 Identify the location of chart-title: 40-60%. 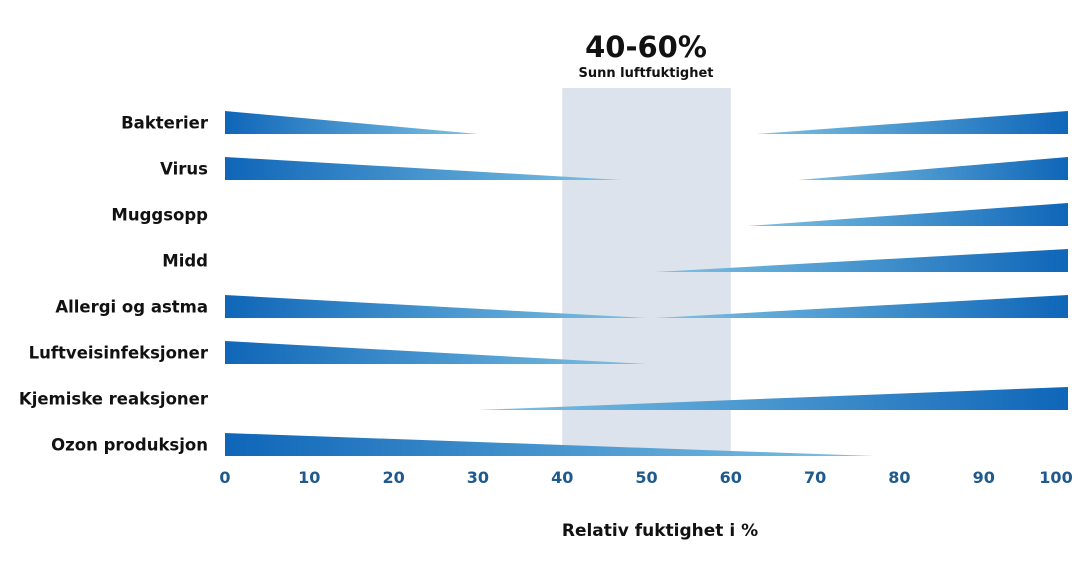
(646, 47).